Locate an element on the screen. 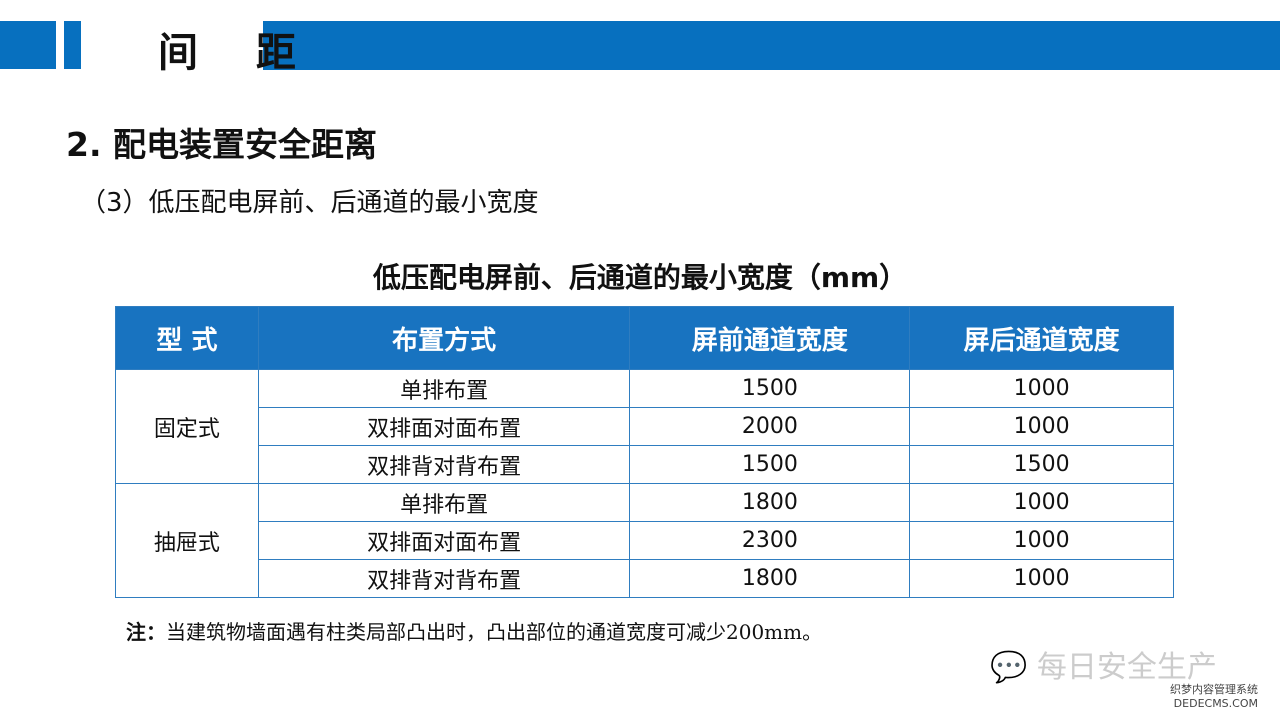  note: 注：当建筑物墙面遇有柱类局部凸出时，凸出部位的通道宽度可减少200mm。 is located at coordinates (474, 630).